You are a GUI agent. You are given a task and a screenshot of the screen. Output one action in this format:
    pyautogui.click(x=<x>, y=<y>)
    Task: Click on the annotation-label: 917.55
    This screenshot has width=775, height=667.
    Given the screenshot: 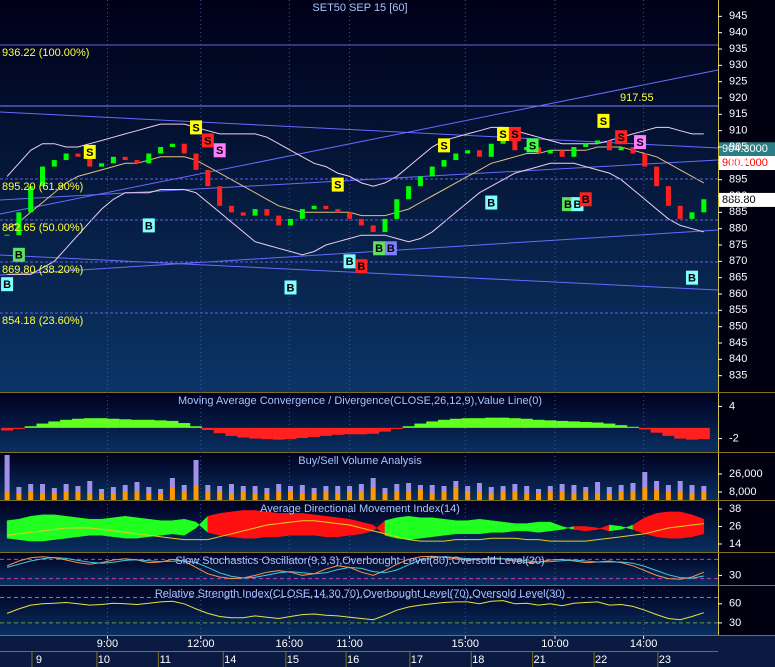 What is the action you would take?
    pyautogui.click(x=637, y=98)
    